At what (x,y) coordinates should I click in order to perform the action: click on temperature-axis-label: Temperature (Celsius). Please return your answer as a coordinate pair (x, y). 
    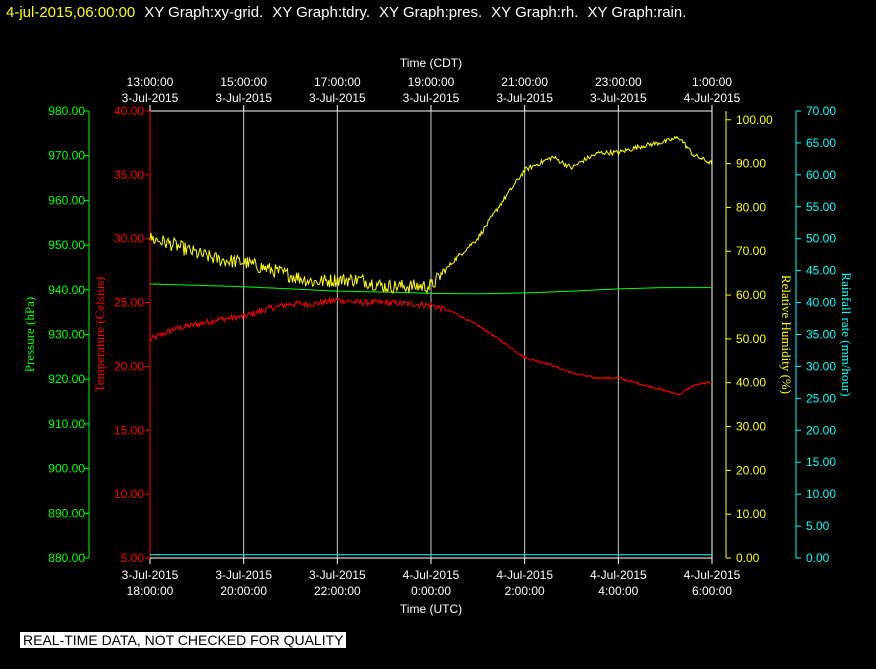
    Looking at the image, I should click on (99, 335).